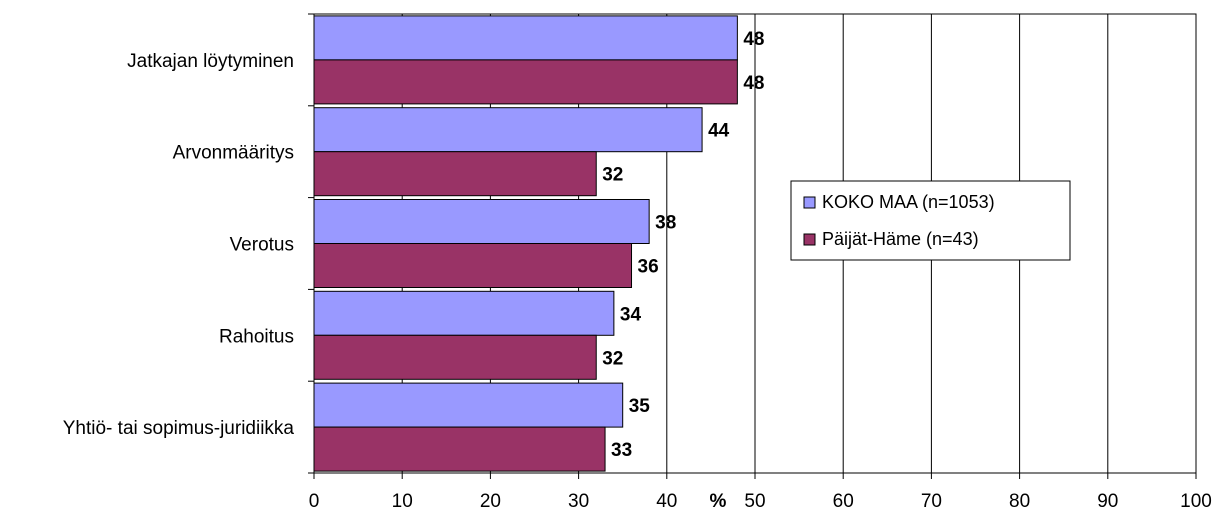 The width and height of the screenshot is (1227, 521). What do you see at coordinates (666, 501) in the screenshot?
I see `x-tick-label: 40` at bounding box center [666, 501].